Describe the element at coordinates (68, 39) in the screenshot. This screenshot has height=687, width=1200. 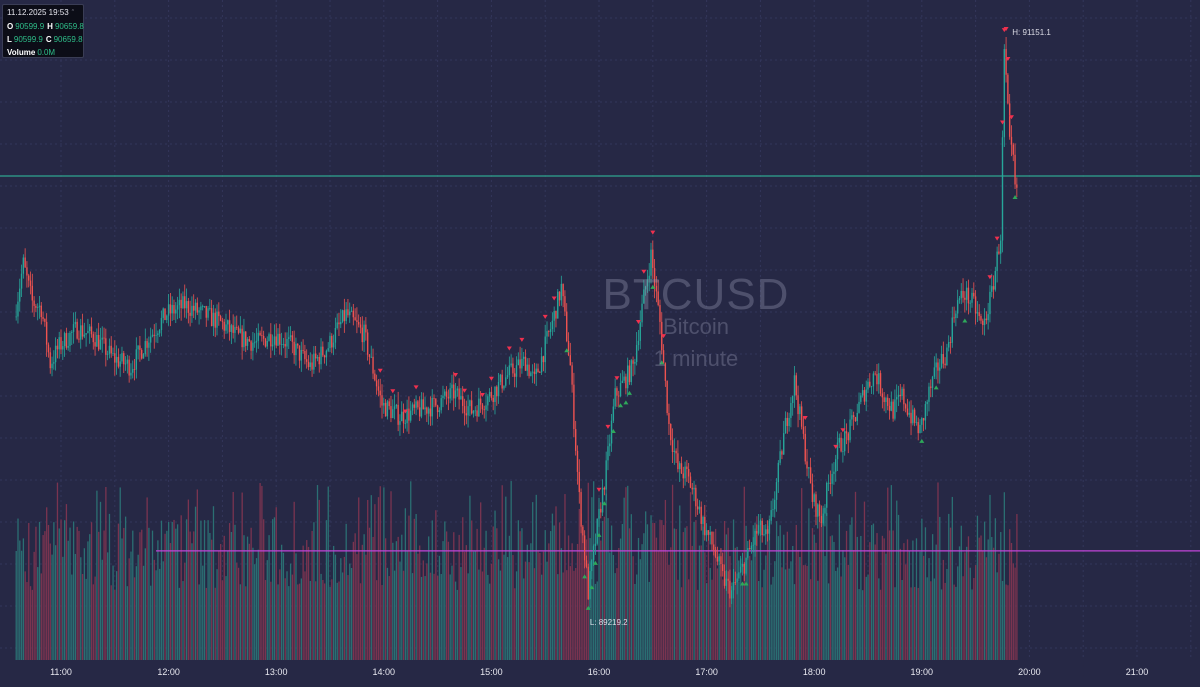
I see `close-value: 90659.8` at that location.